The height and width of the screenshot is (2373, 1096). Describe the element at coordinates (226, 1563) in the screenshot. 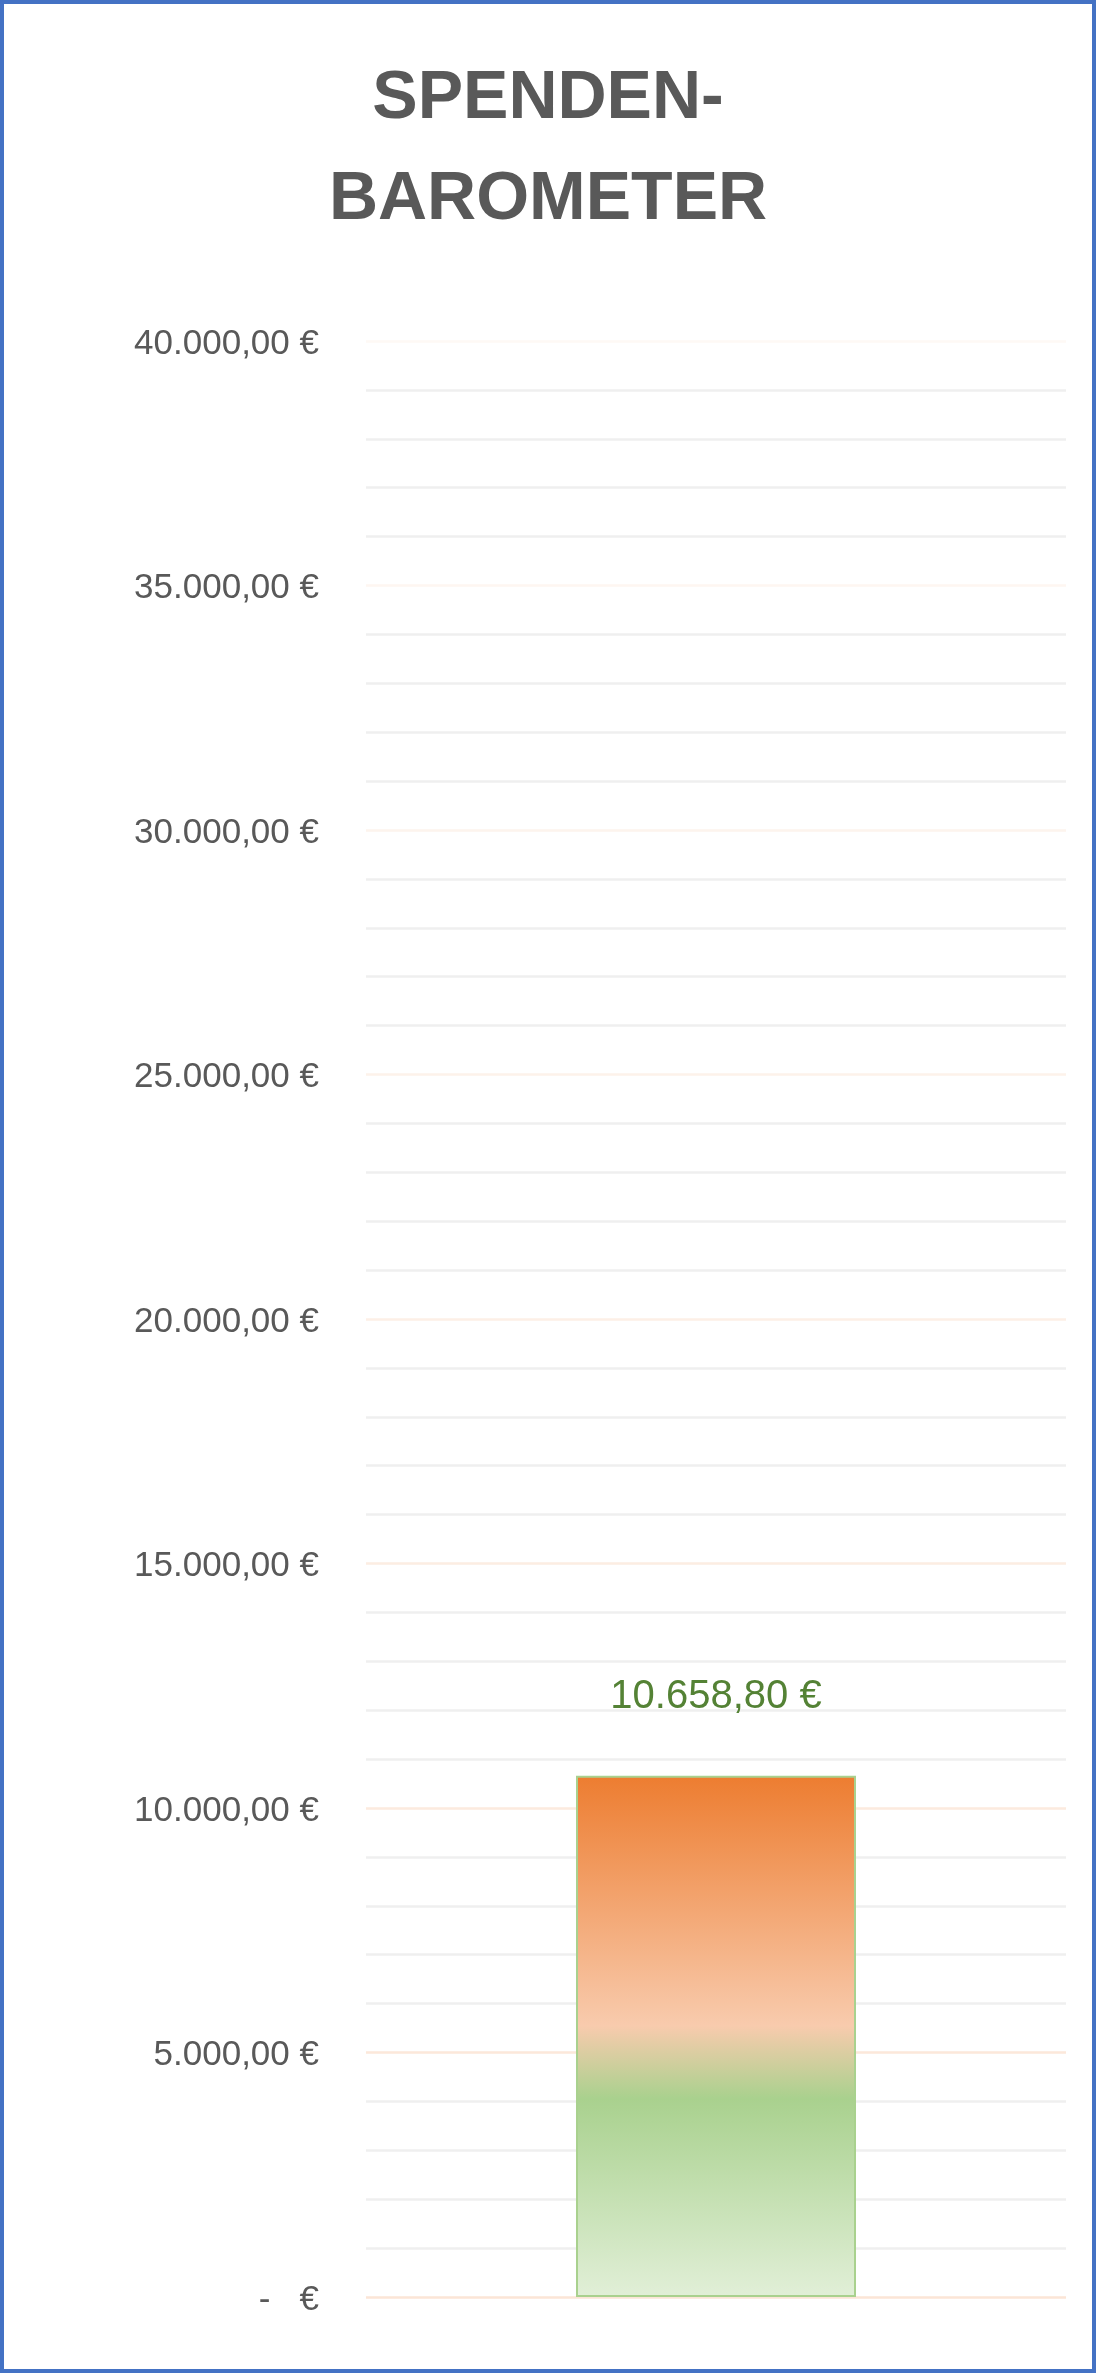

I see `y-tick-label: 15.000,00 €` at that location.